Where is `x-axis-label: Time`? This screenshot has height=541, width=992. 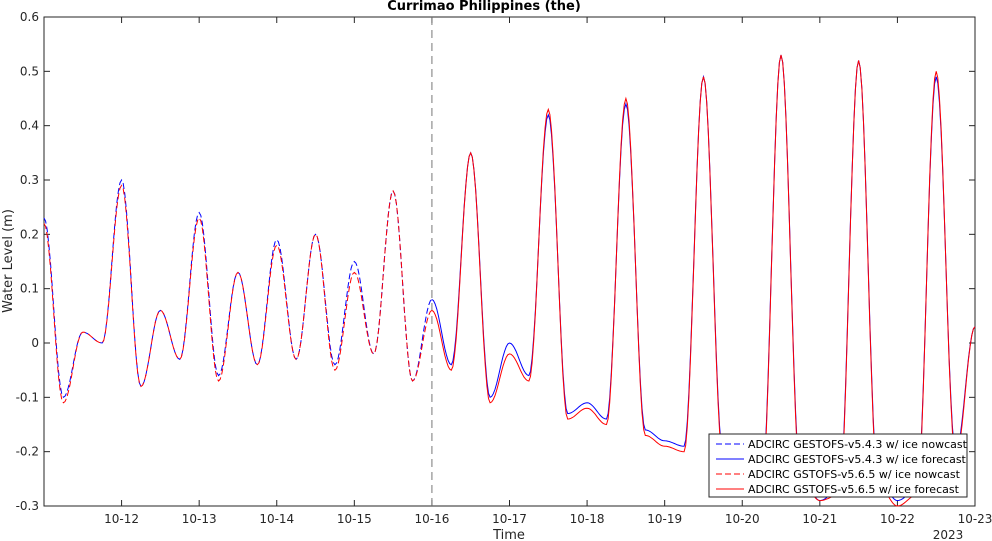 x-axis-label: Time is located at coordinates (508, 534).